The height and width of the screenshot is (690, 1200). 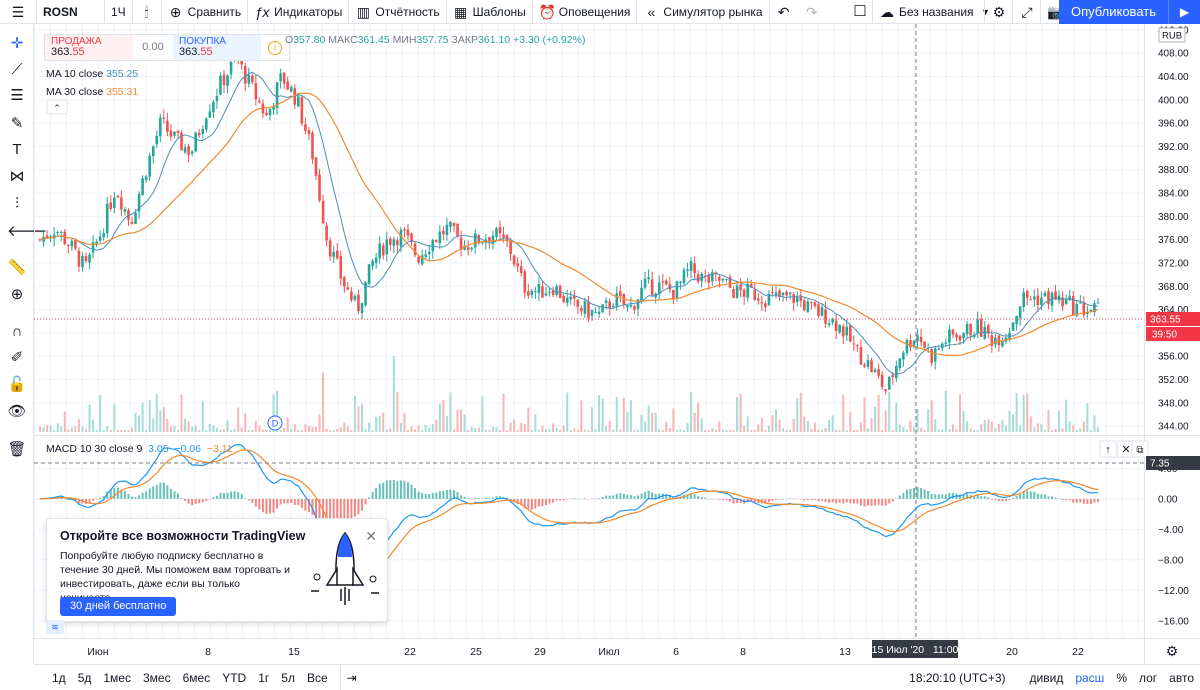 I want to click on clock: 18:20:10 (UTC+3), so click(x=957, y=678).